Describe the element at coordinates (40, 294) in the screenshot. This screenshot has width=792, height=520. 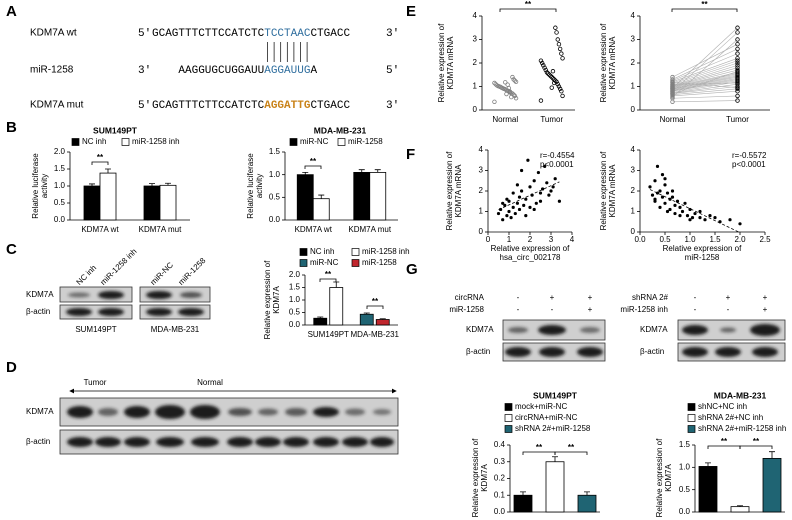
I see `blot-row-label: KDM7A` at that location.